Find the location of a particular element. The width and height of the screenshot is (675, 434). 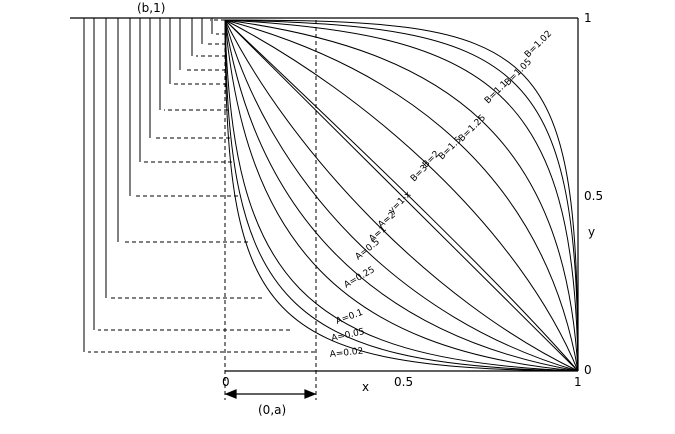

y-axis-label: y is located at coordinates (591, 232).